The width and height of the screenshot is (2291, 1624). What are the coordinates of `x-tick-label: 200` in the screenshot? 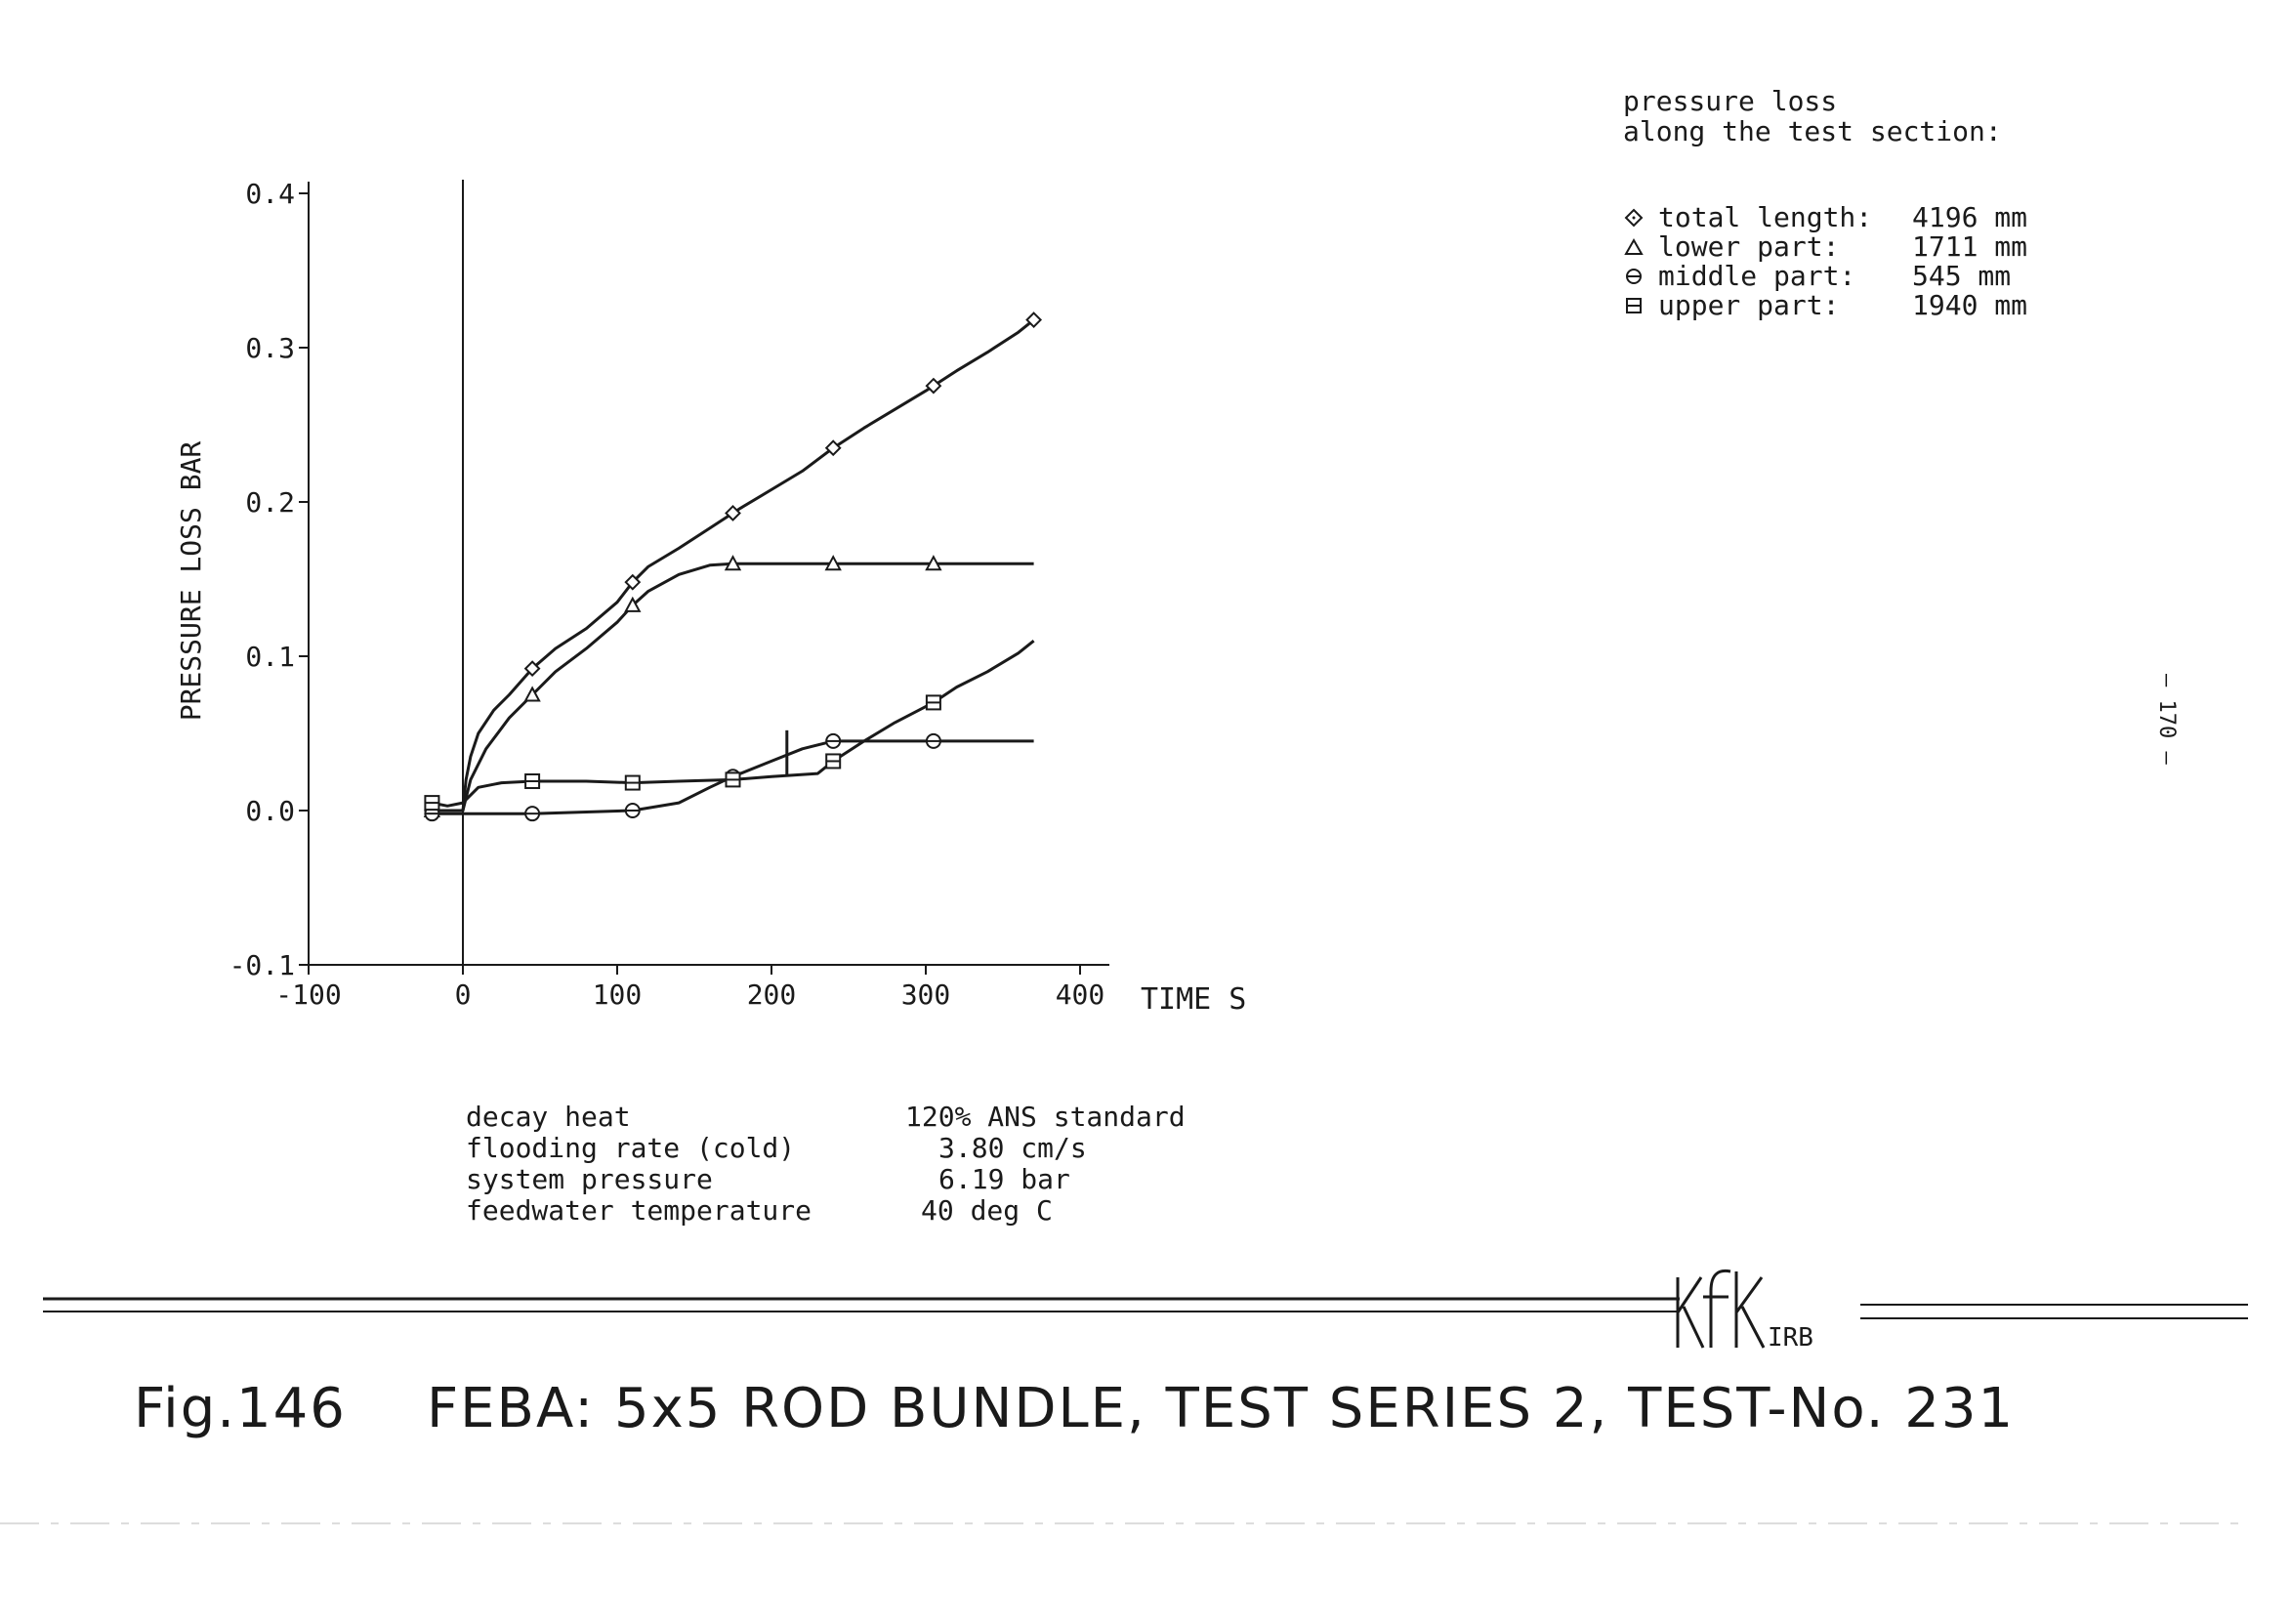 It's located at (772, 995).